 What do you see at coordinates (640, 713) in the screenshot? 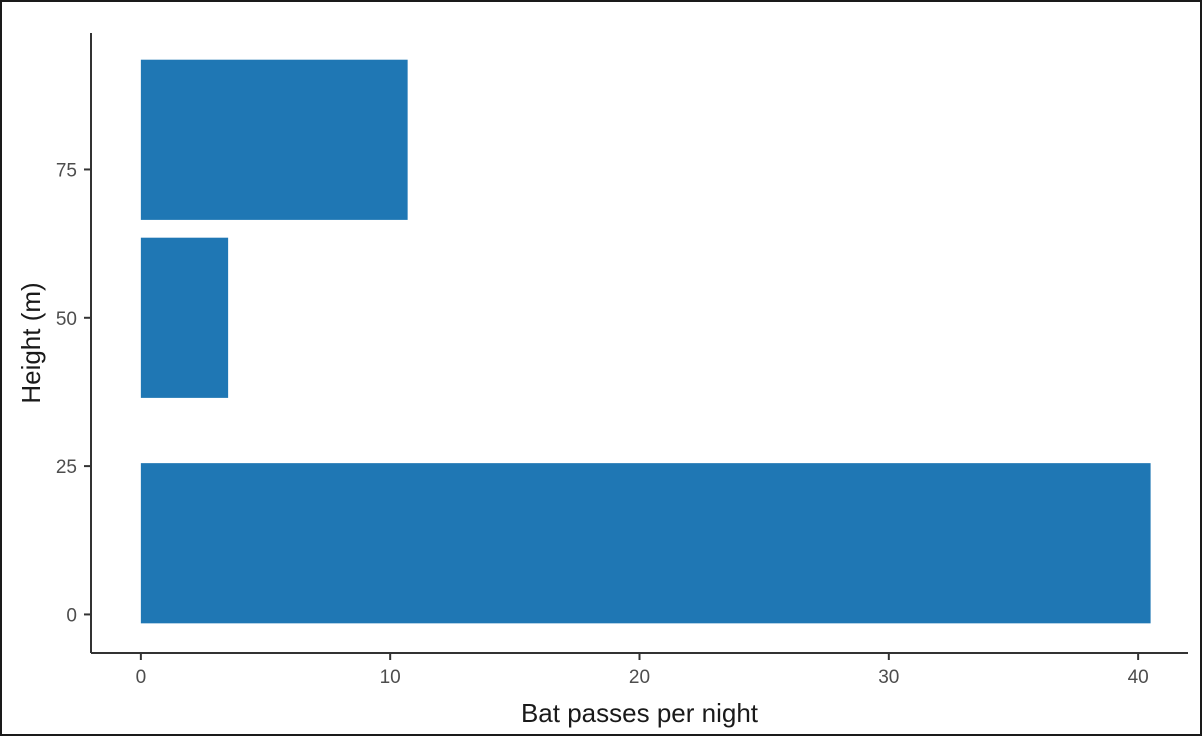
I see `x-axis-title: Bat passes per night` at bounding box center [640, 713].